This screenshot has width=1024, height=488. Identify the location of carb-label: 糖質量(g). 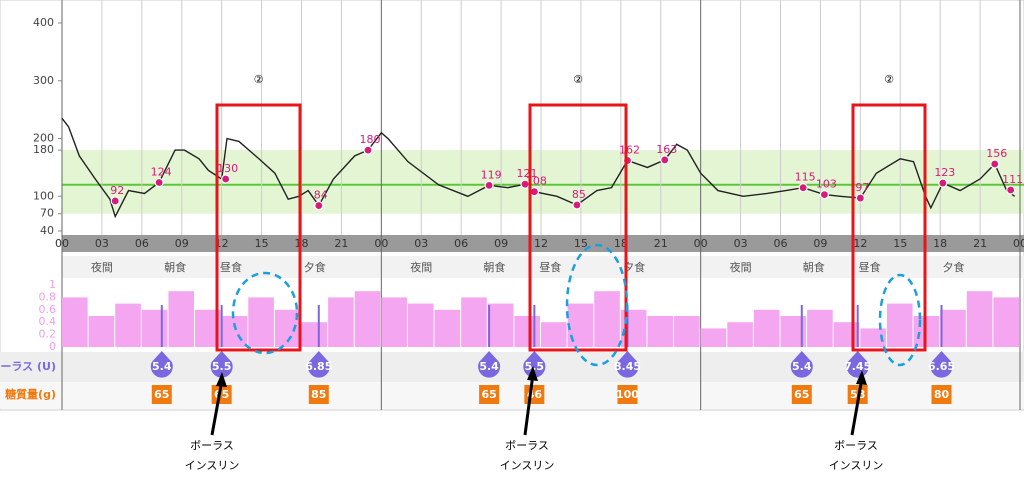
(30, 394).